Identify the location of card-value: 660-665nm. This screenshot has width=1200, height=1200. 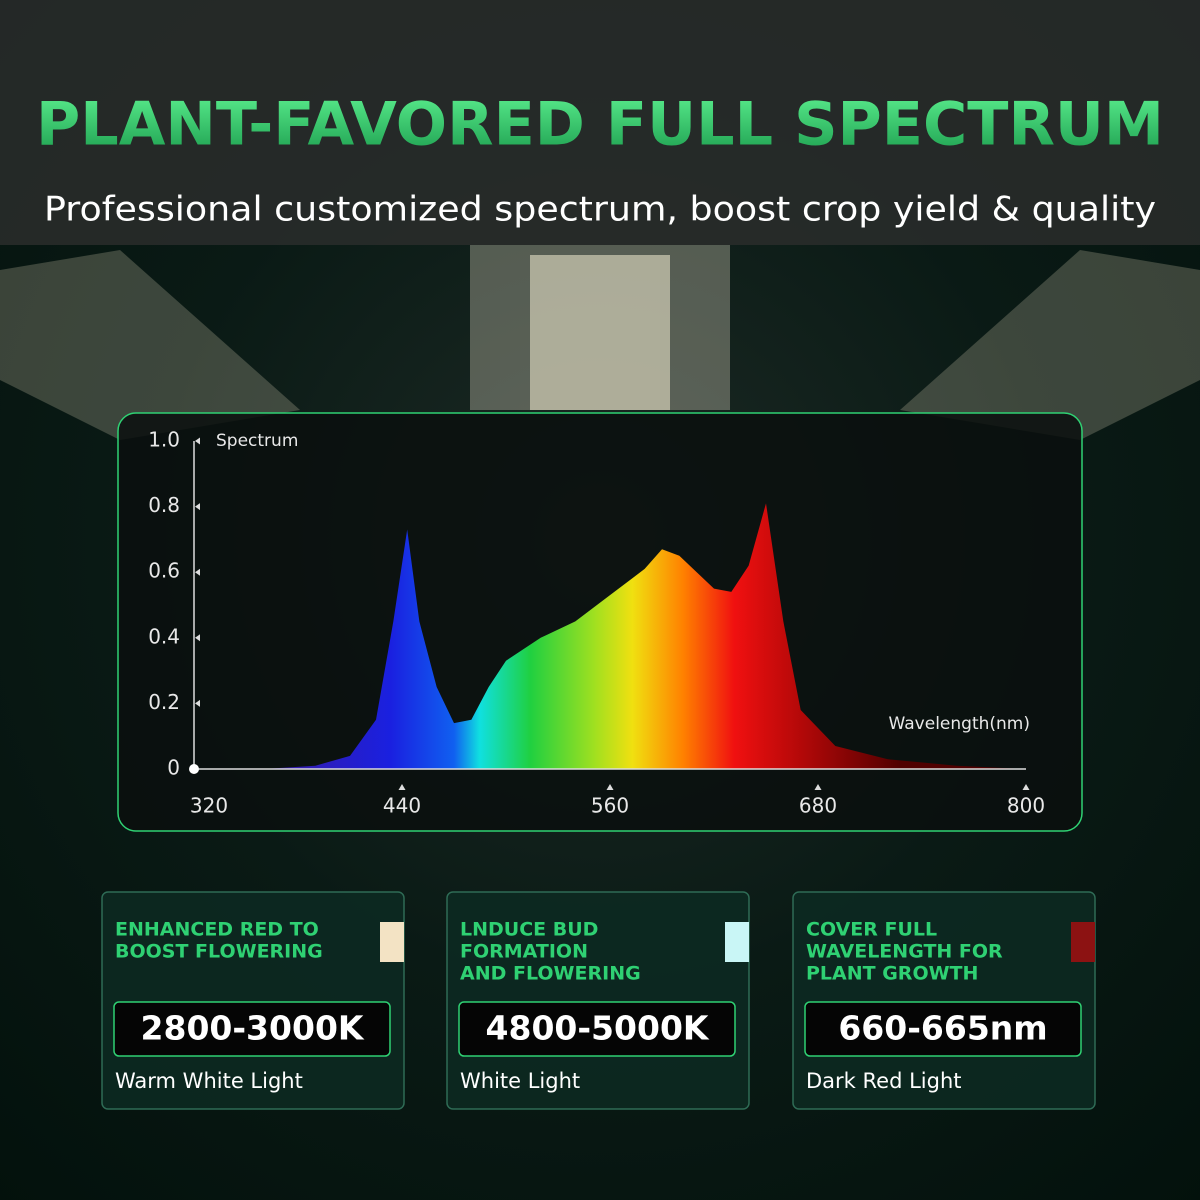
(942, 1028).